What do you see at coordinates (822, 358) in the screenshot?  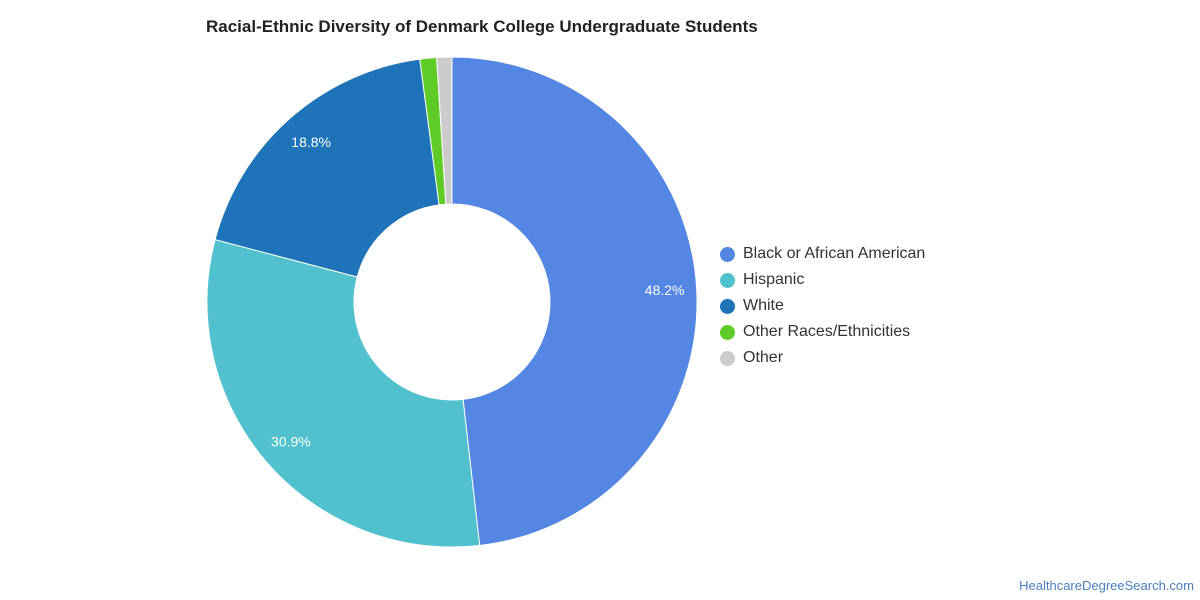 I see `legend-item-4: Other` at bounding box center [822, 358].